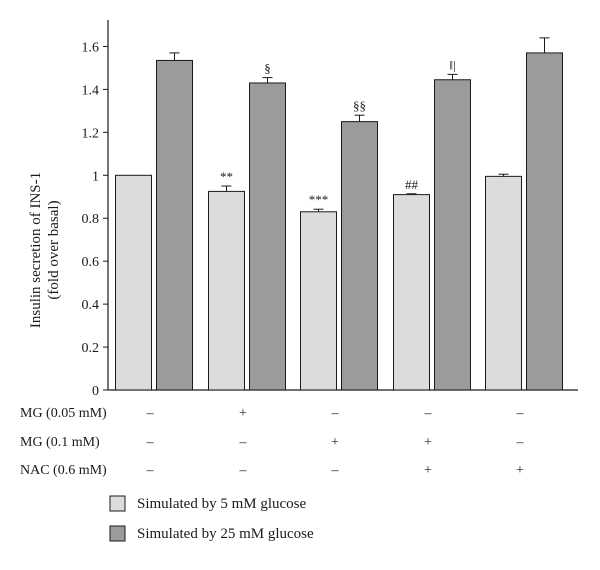 The height and width of the screenshot is (570, 600). I want to click on condition-row-label: NAC (0.6 mM), so click(63, 470).